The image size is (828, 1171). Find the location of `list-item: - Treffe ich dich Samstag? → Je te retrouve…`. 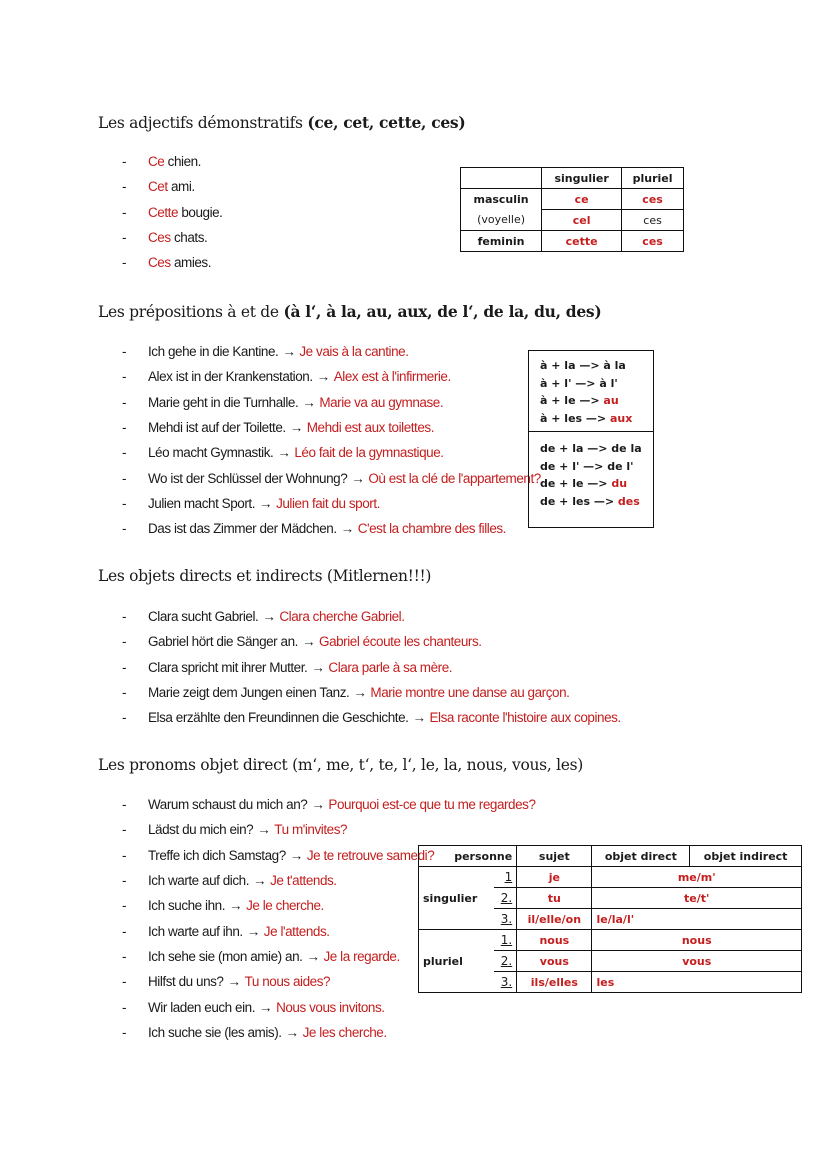

list-item: - Treffe ich dich Samstag? → Je te retrouve… is located at coordinates (329, 855).